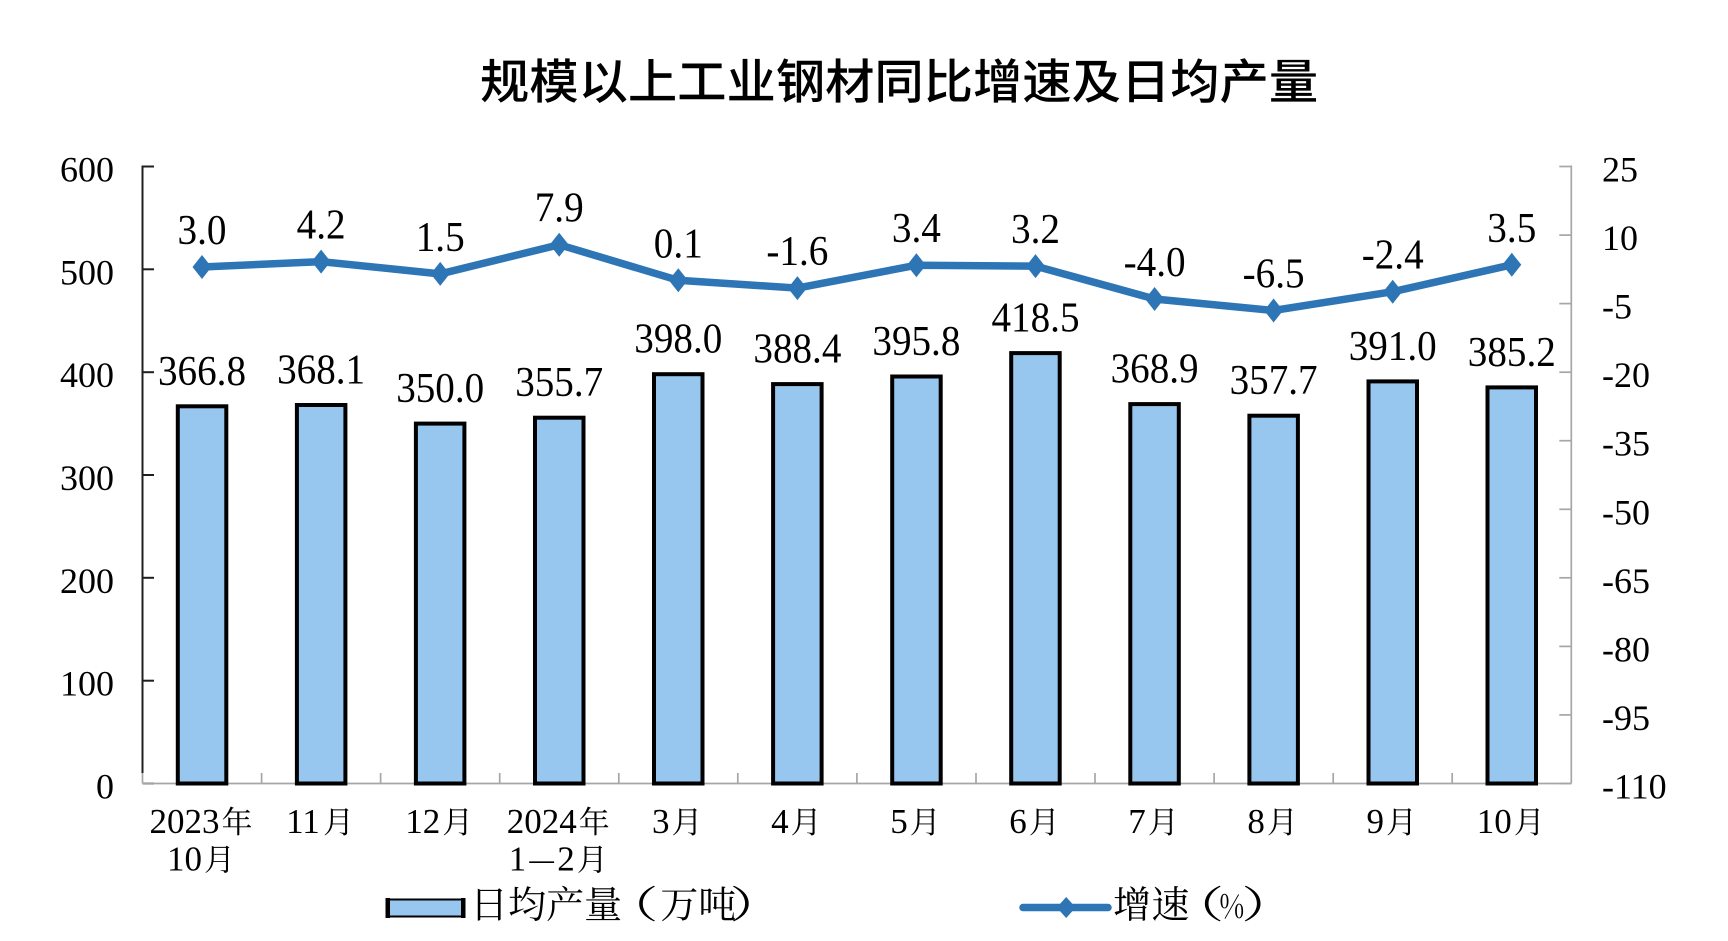 This screenshot has width=1728, height=941. What do you see at coordinates (1256, 821) in the screenshot?
I see `svg-text: 8` at bounding box center [1256, 821].